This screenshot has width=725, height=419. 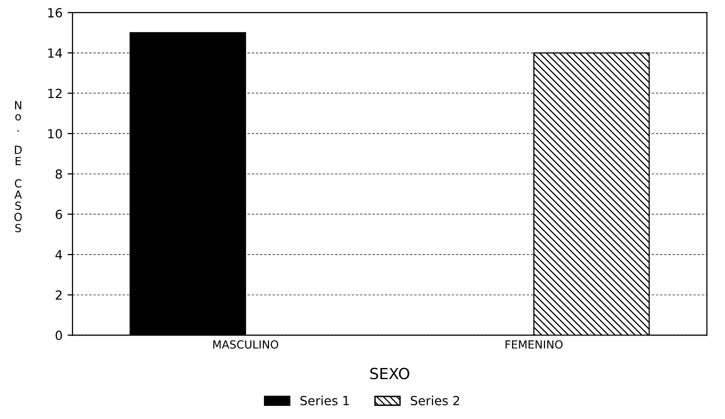 What do you see at coordinates (18, 166) in the screenshot?
I see `text: No. DE CASOS` at bounding box center [18, 166].